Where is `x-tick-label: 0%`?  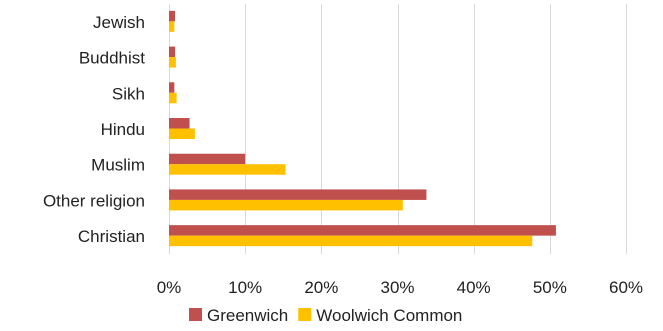 x-tick-label: 0% is located at coordinates (169, 287).